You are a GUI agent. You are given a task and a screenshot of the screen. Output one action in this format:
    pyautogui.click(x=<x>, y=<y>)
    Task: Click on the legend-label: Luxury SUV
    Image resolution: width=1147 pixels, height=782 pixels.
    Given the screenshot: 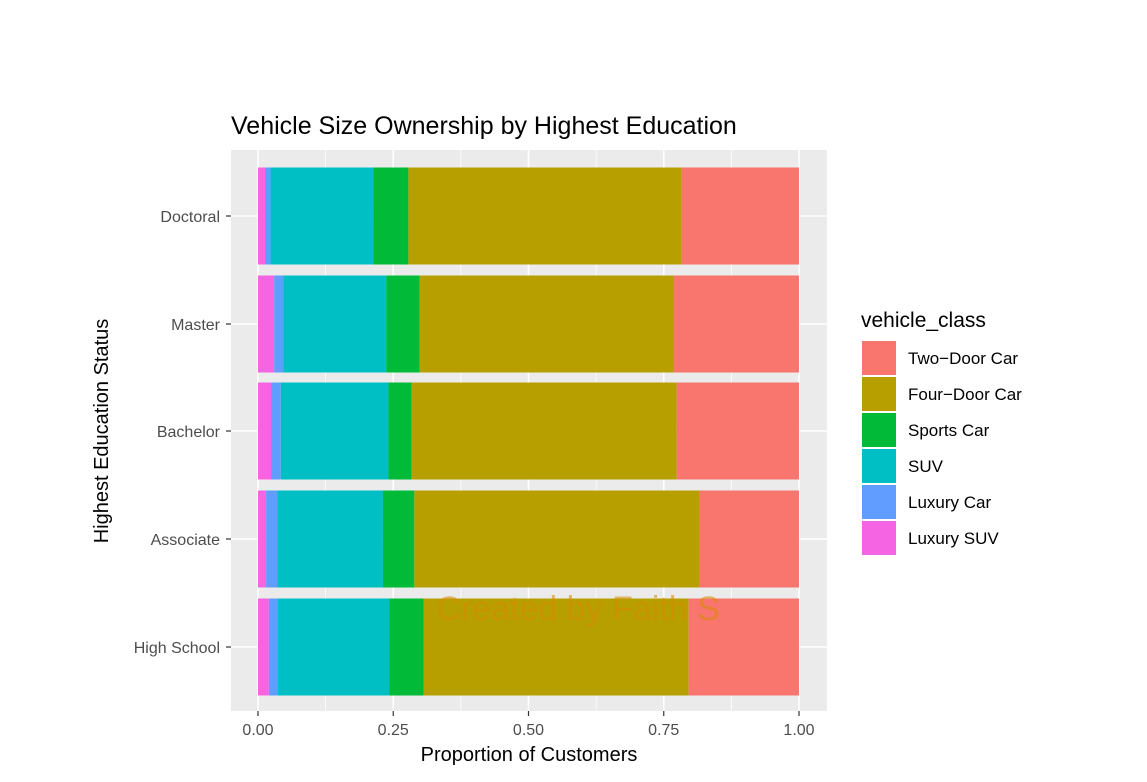 What is the action you would take?
    pyautogui.click(x=953, y=538)
    